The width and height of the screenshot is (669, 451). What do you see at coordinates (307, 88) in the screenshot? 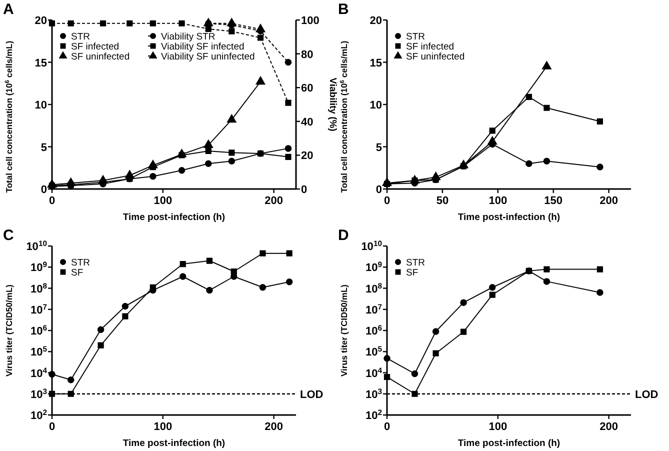
I see `y2-tick-label: 60` at bounding box center [307, 88].